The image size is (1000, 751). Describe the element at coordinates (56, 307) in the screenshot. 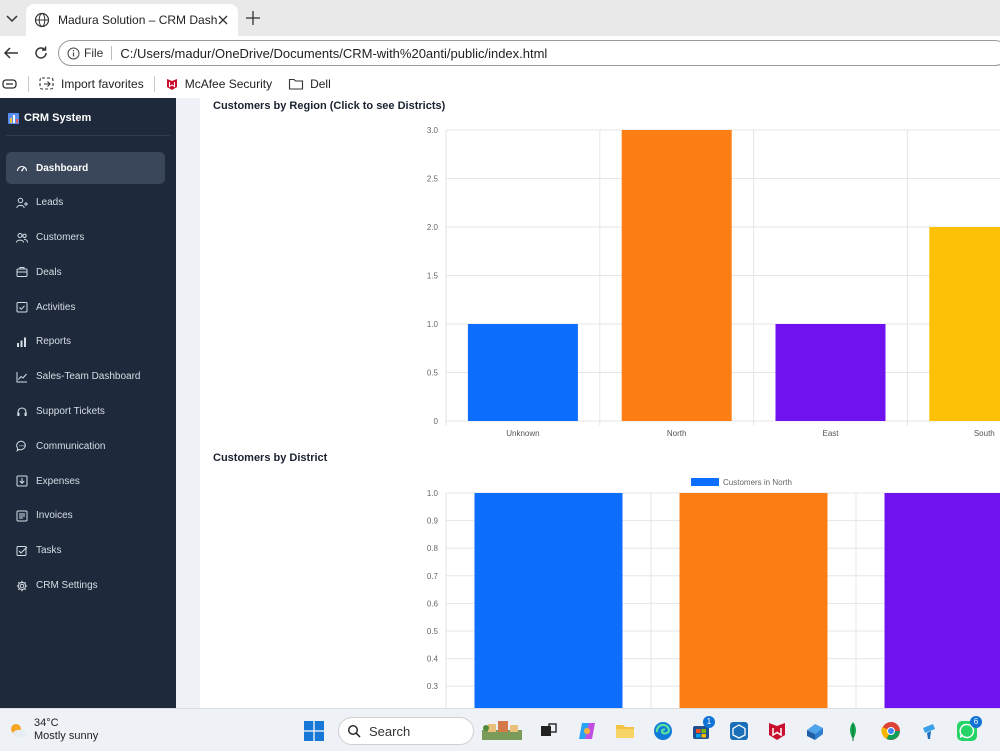

I see `sidebar-item-label: Activities` at that location.